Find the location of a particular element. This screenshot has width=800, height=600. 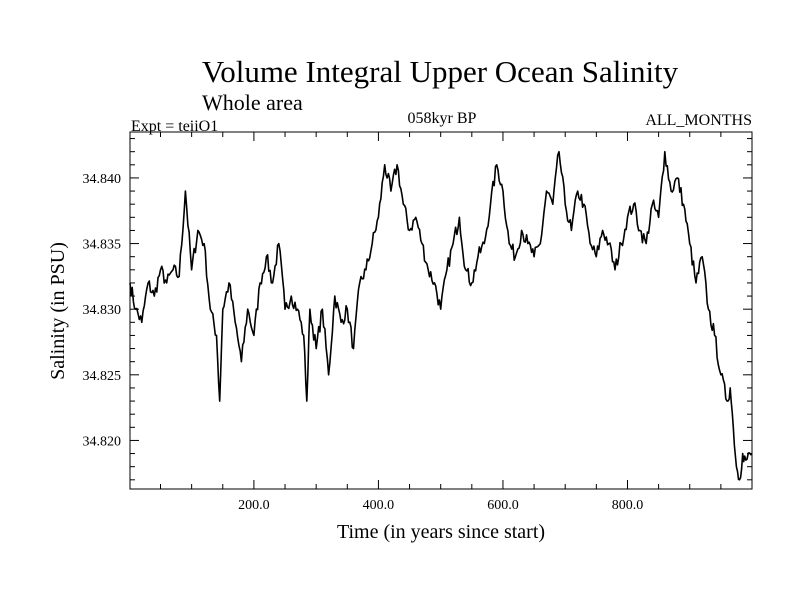

months-label: ALL_MONTHS is located at coordinates (698, 120).